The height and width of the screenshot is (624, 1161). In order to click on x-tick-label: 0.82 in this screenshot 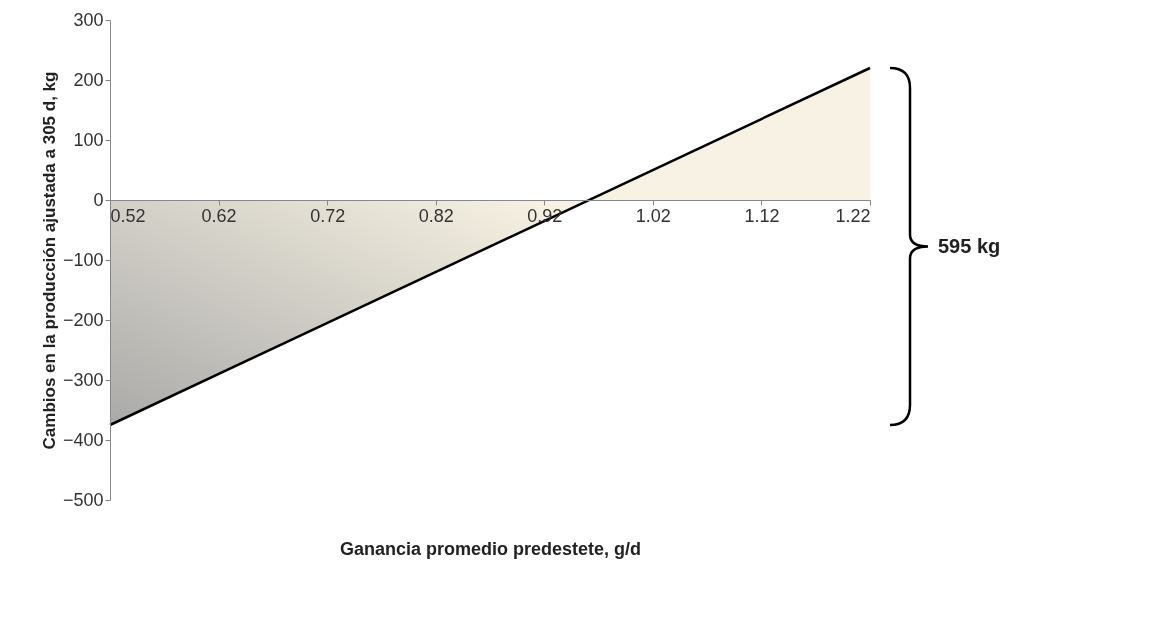, I will do `click(436, 215)`.